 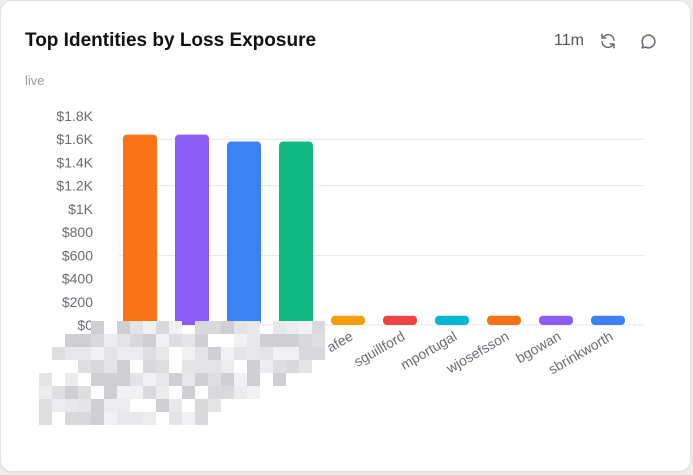 What do you see at coordinates (77, 232) in the screenshot?
I see `y-tick-label: $800` at bounding box center [77, 232].